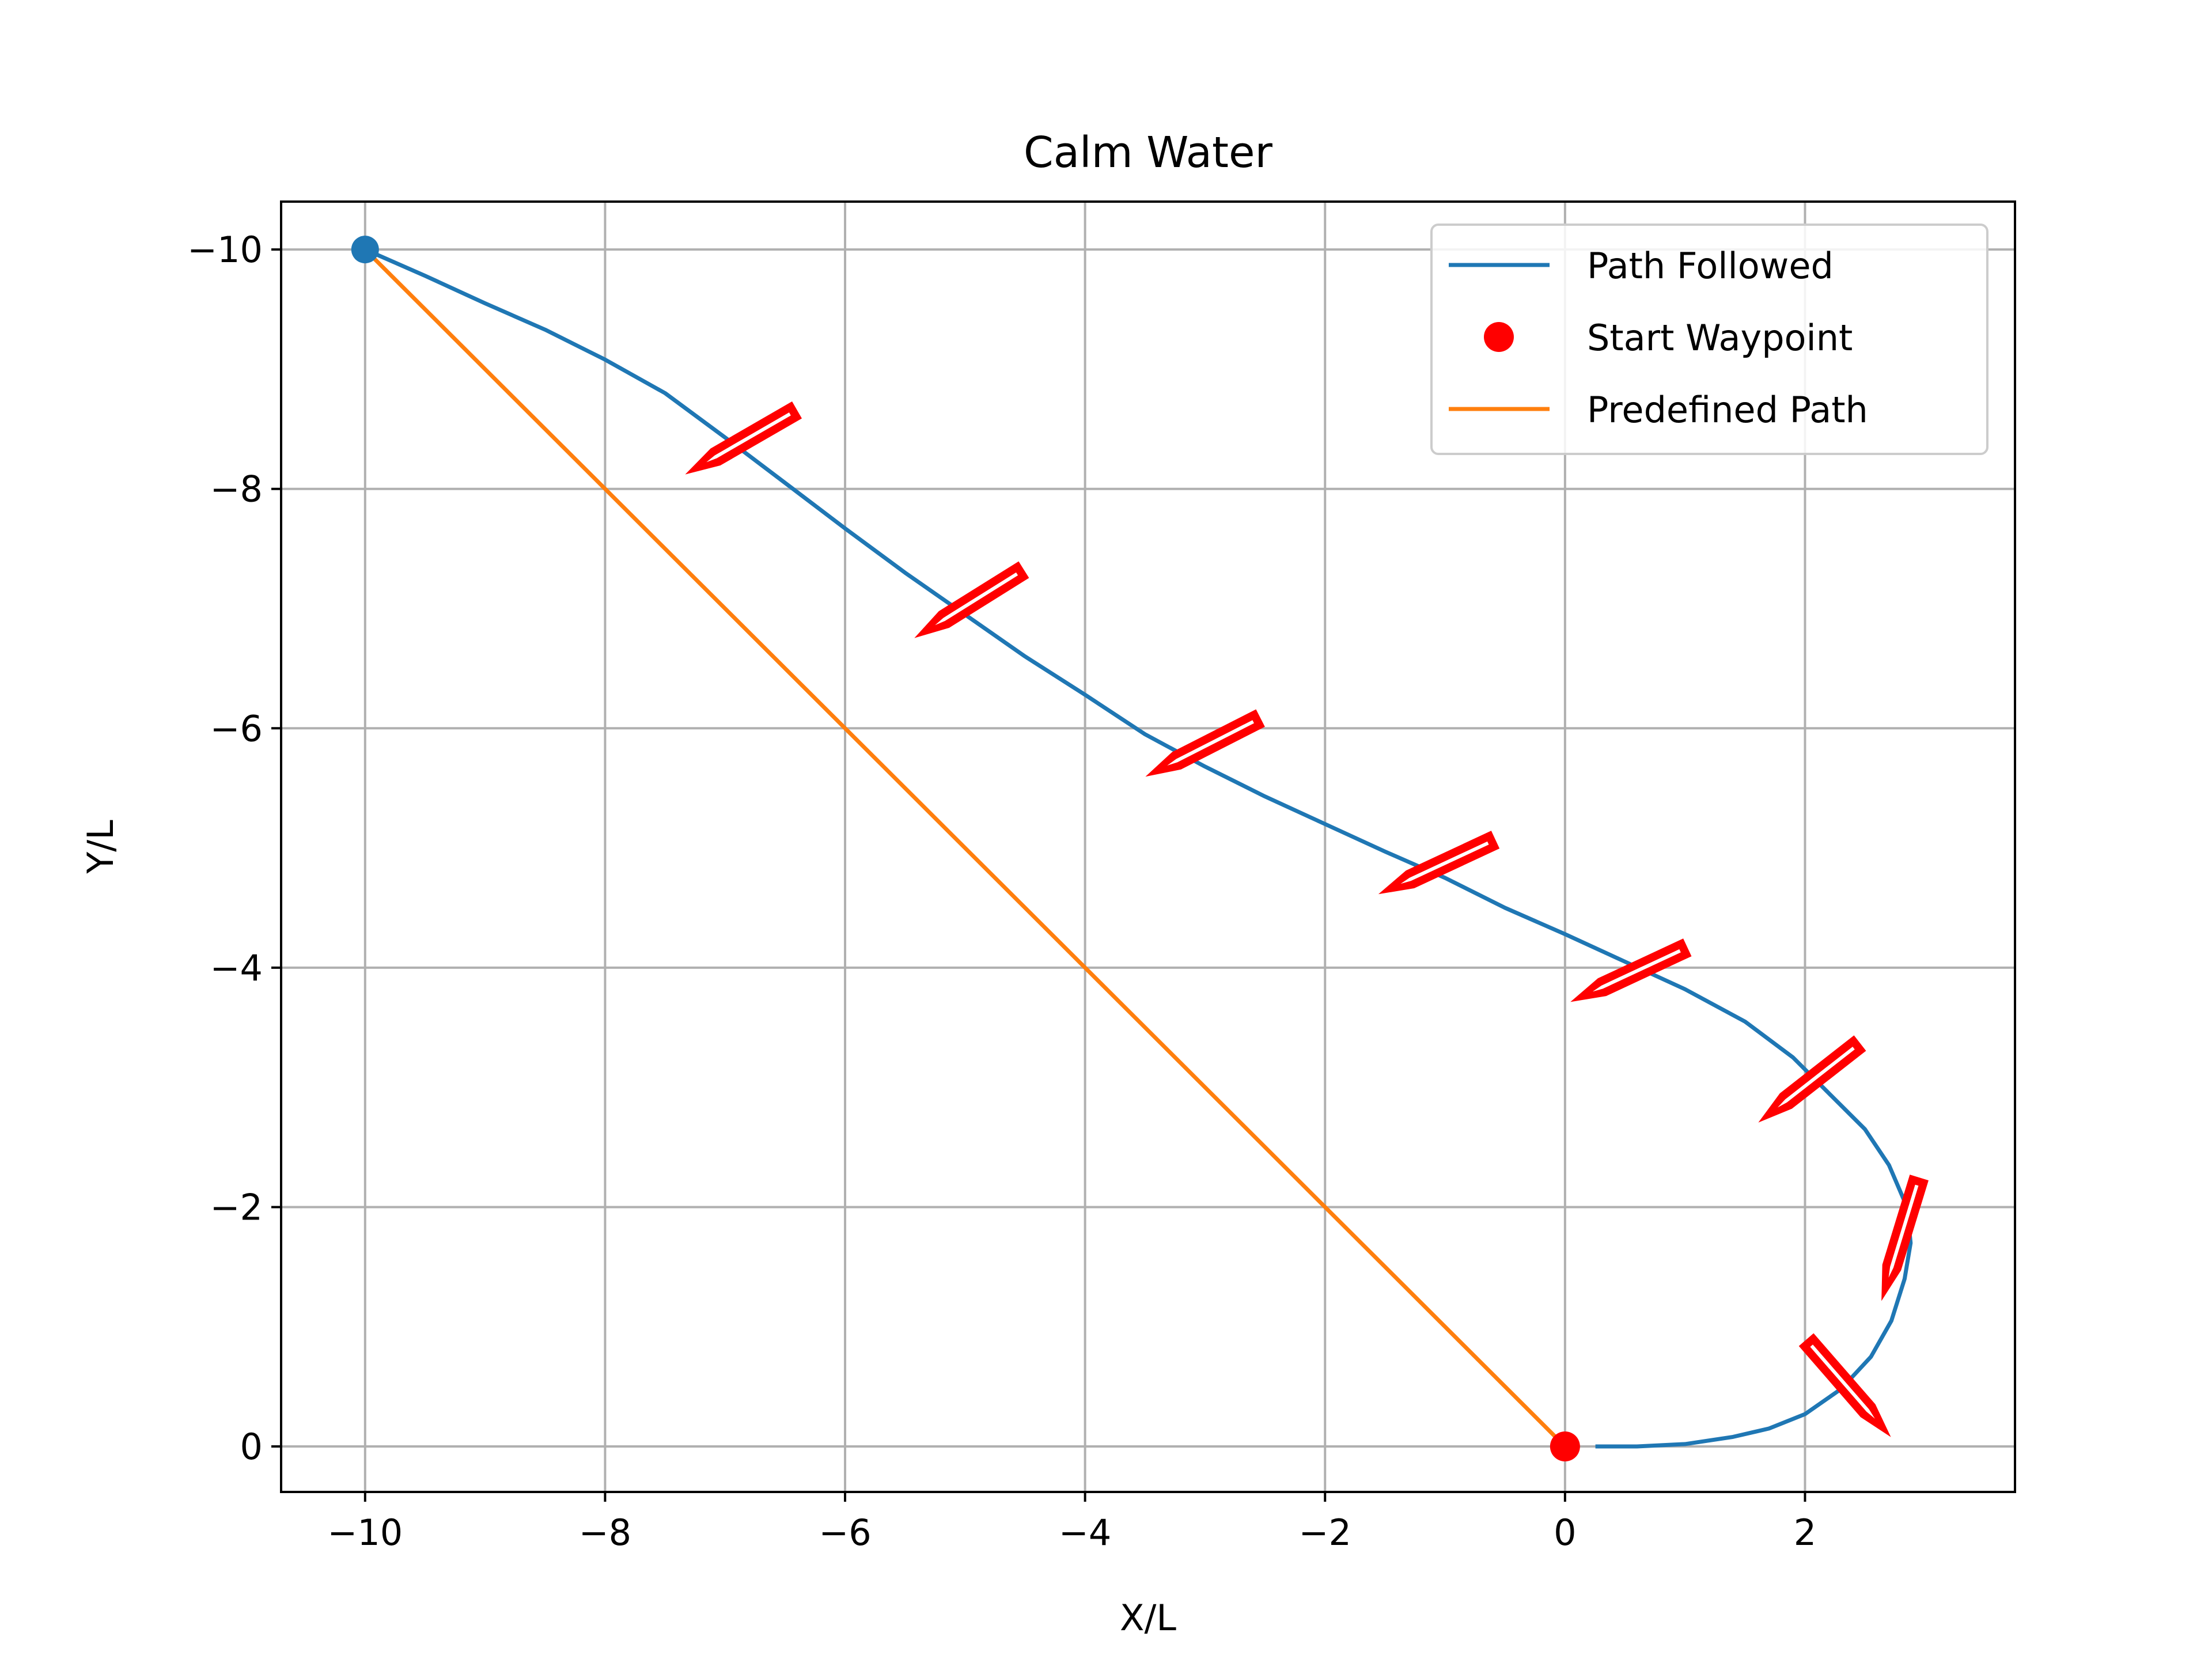  I want to click on y-tick-label: −4, so click(236, 968).